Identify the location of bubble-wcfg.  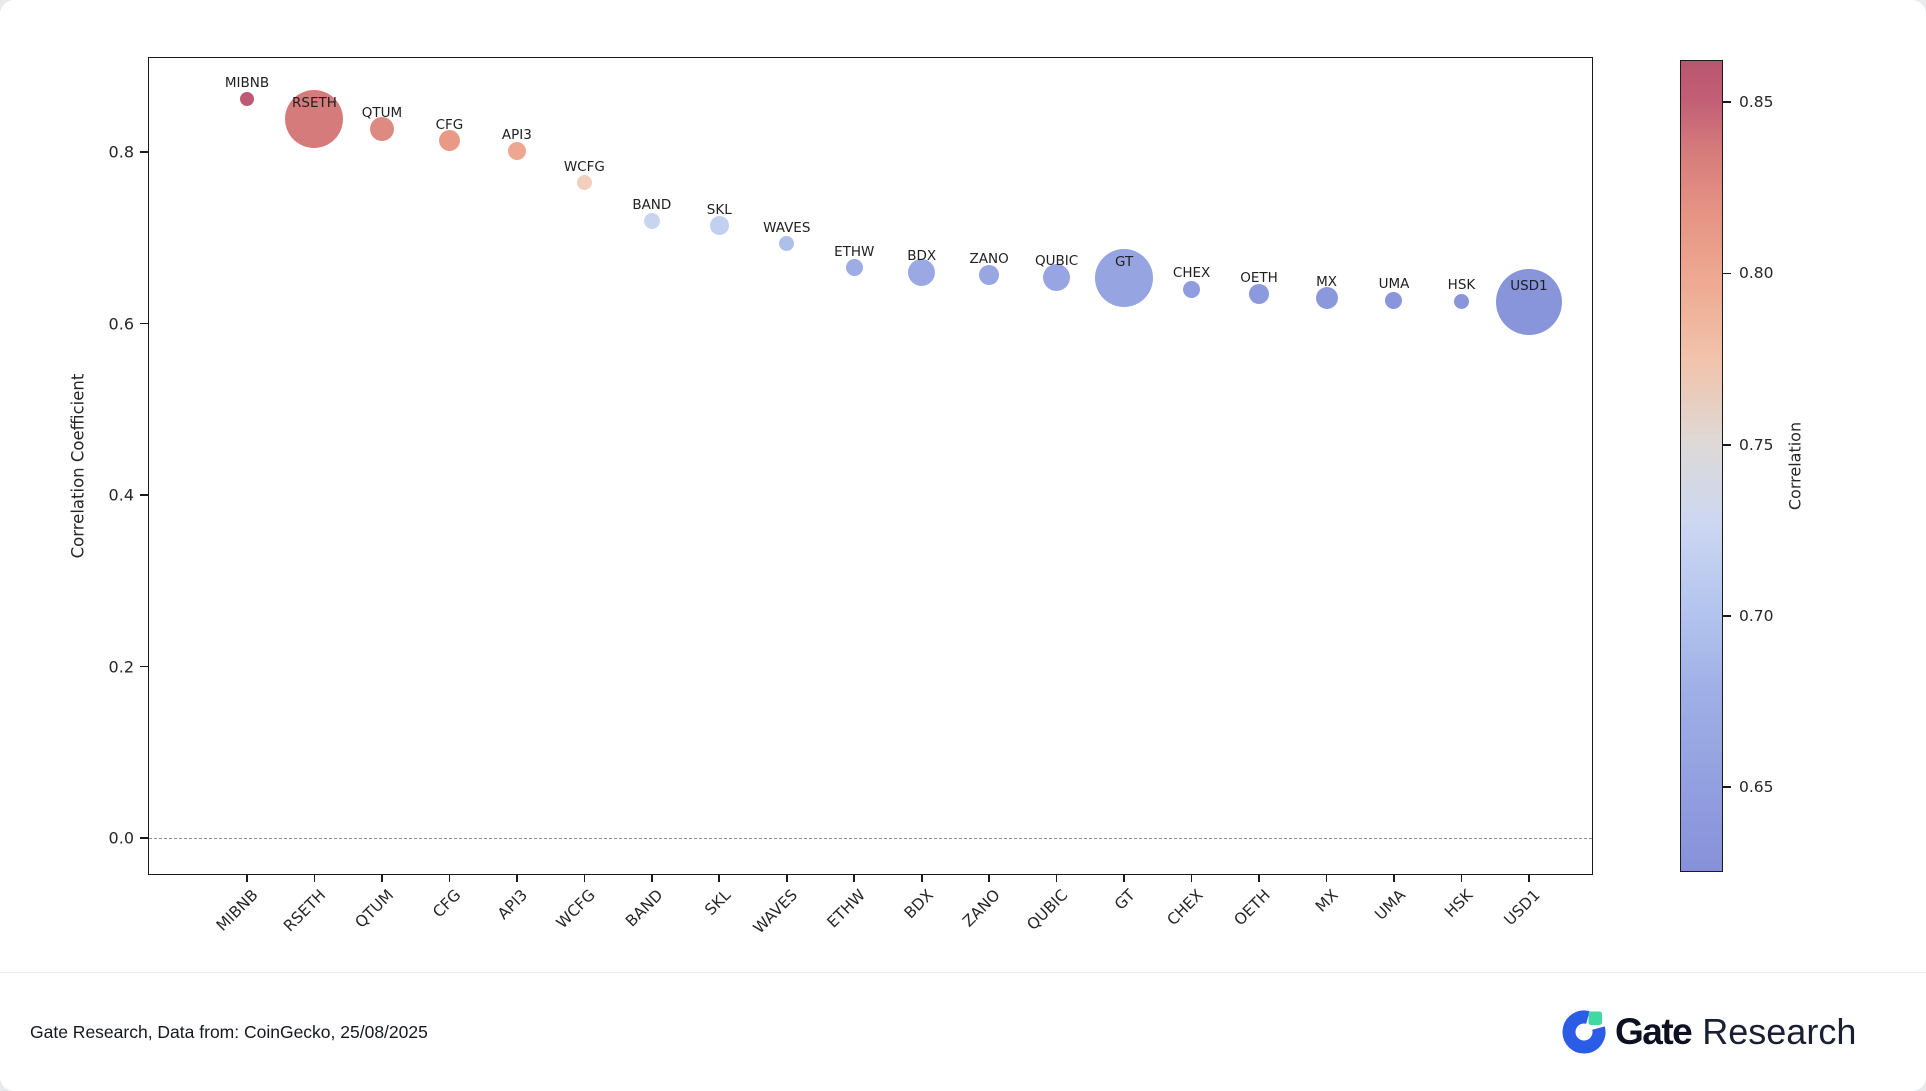
(584, 183).